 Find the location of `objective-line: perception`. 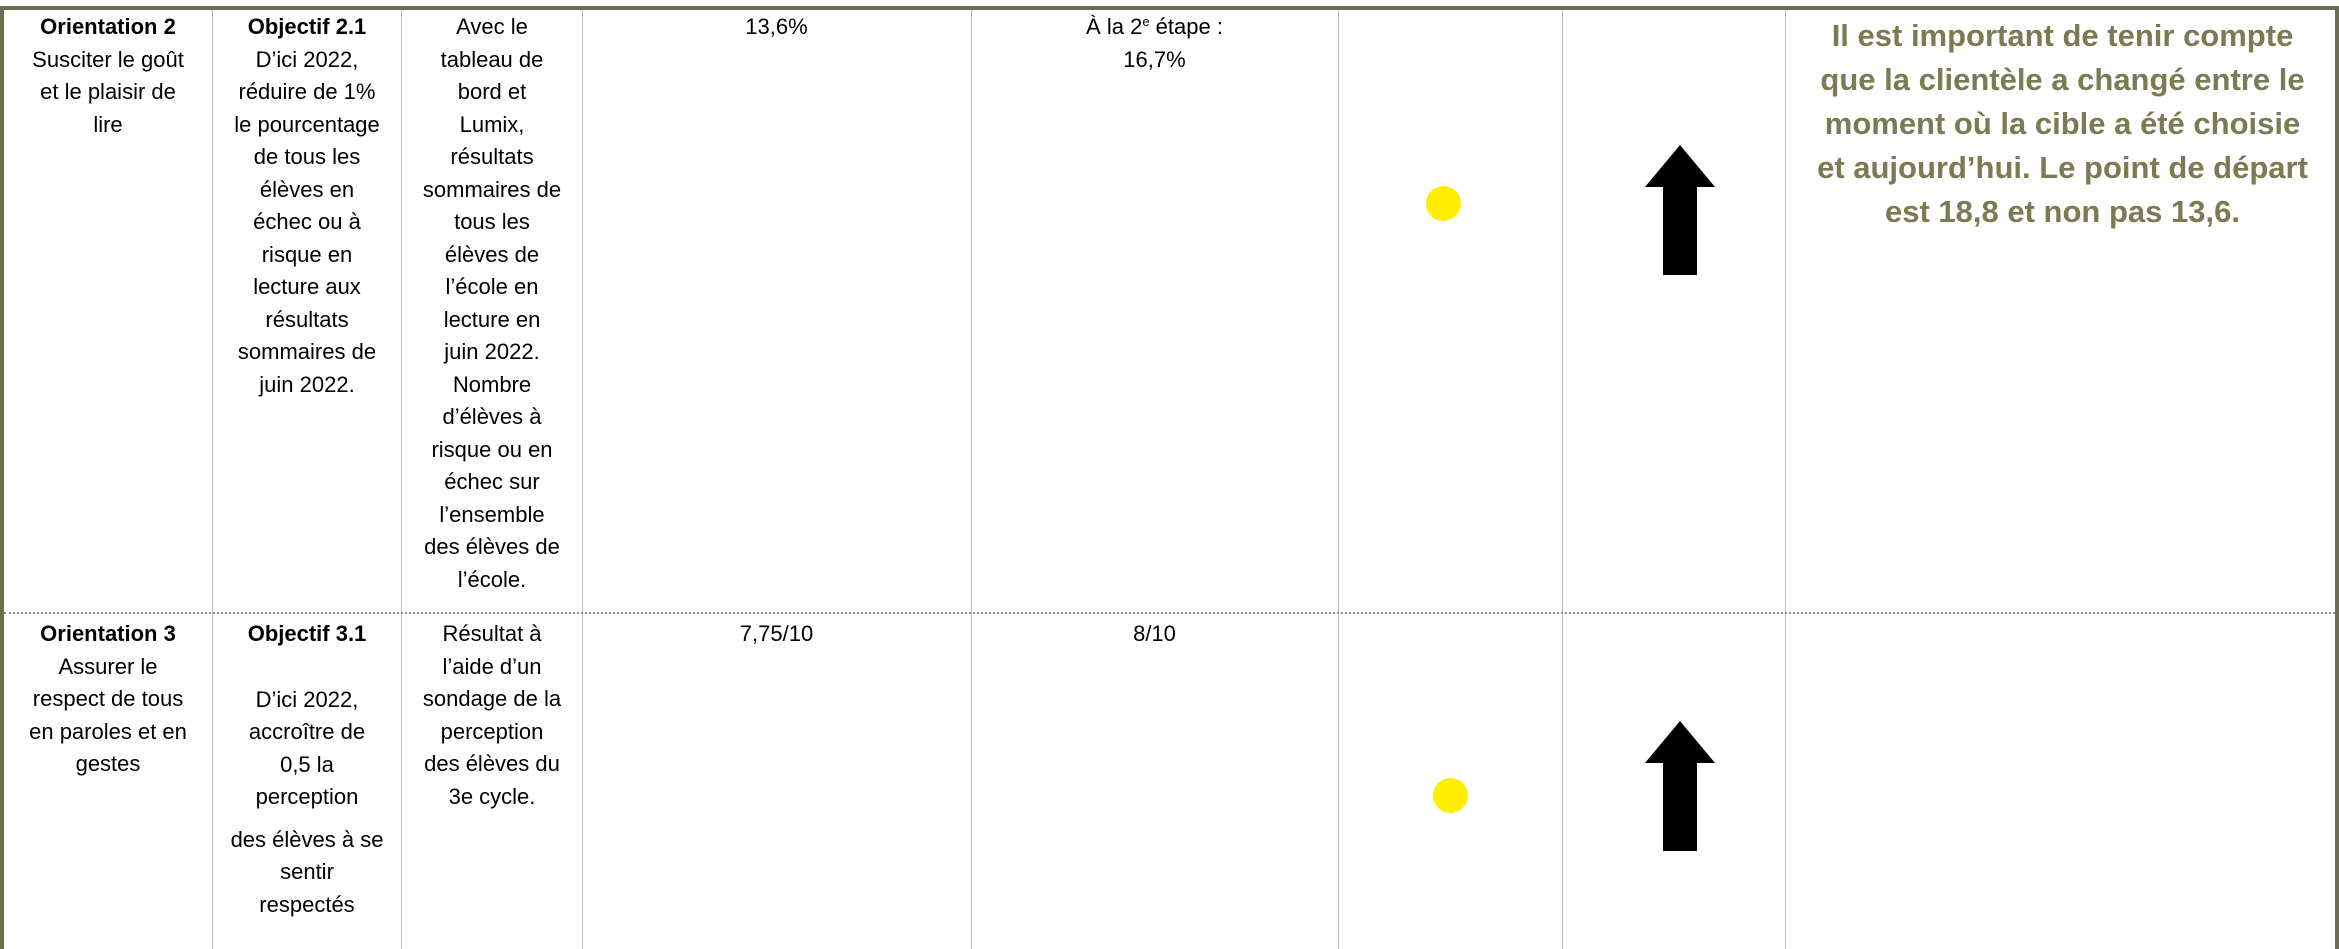

objective-line: perception is located at coordinates (307, 796).